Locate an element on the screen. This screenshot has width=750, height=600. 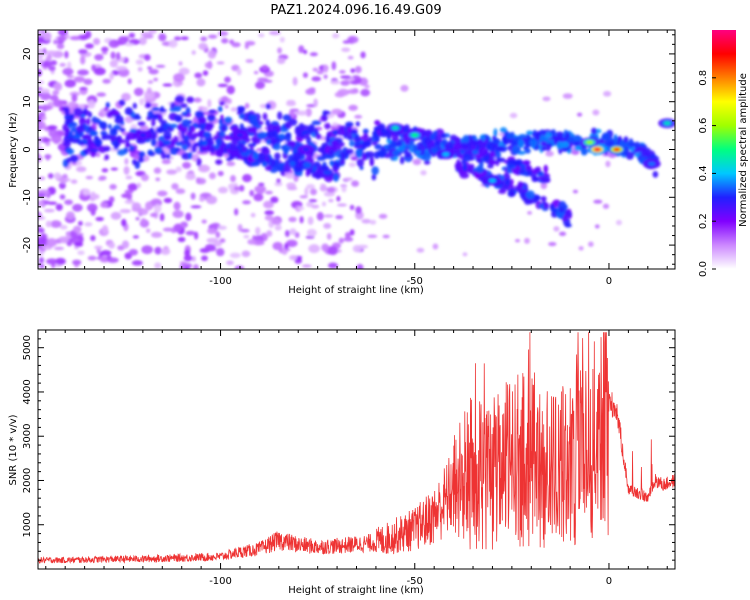
x-tick-label: 0 is located at coordinates (609, 581).